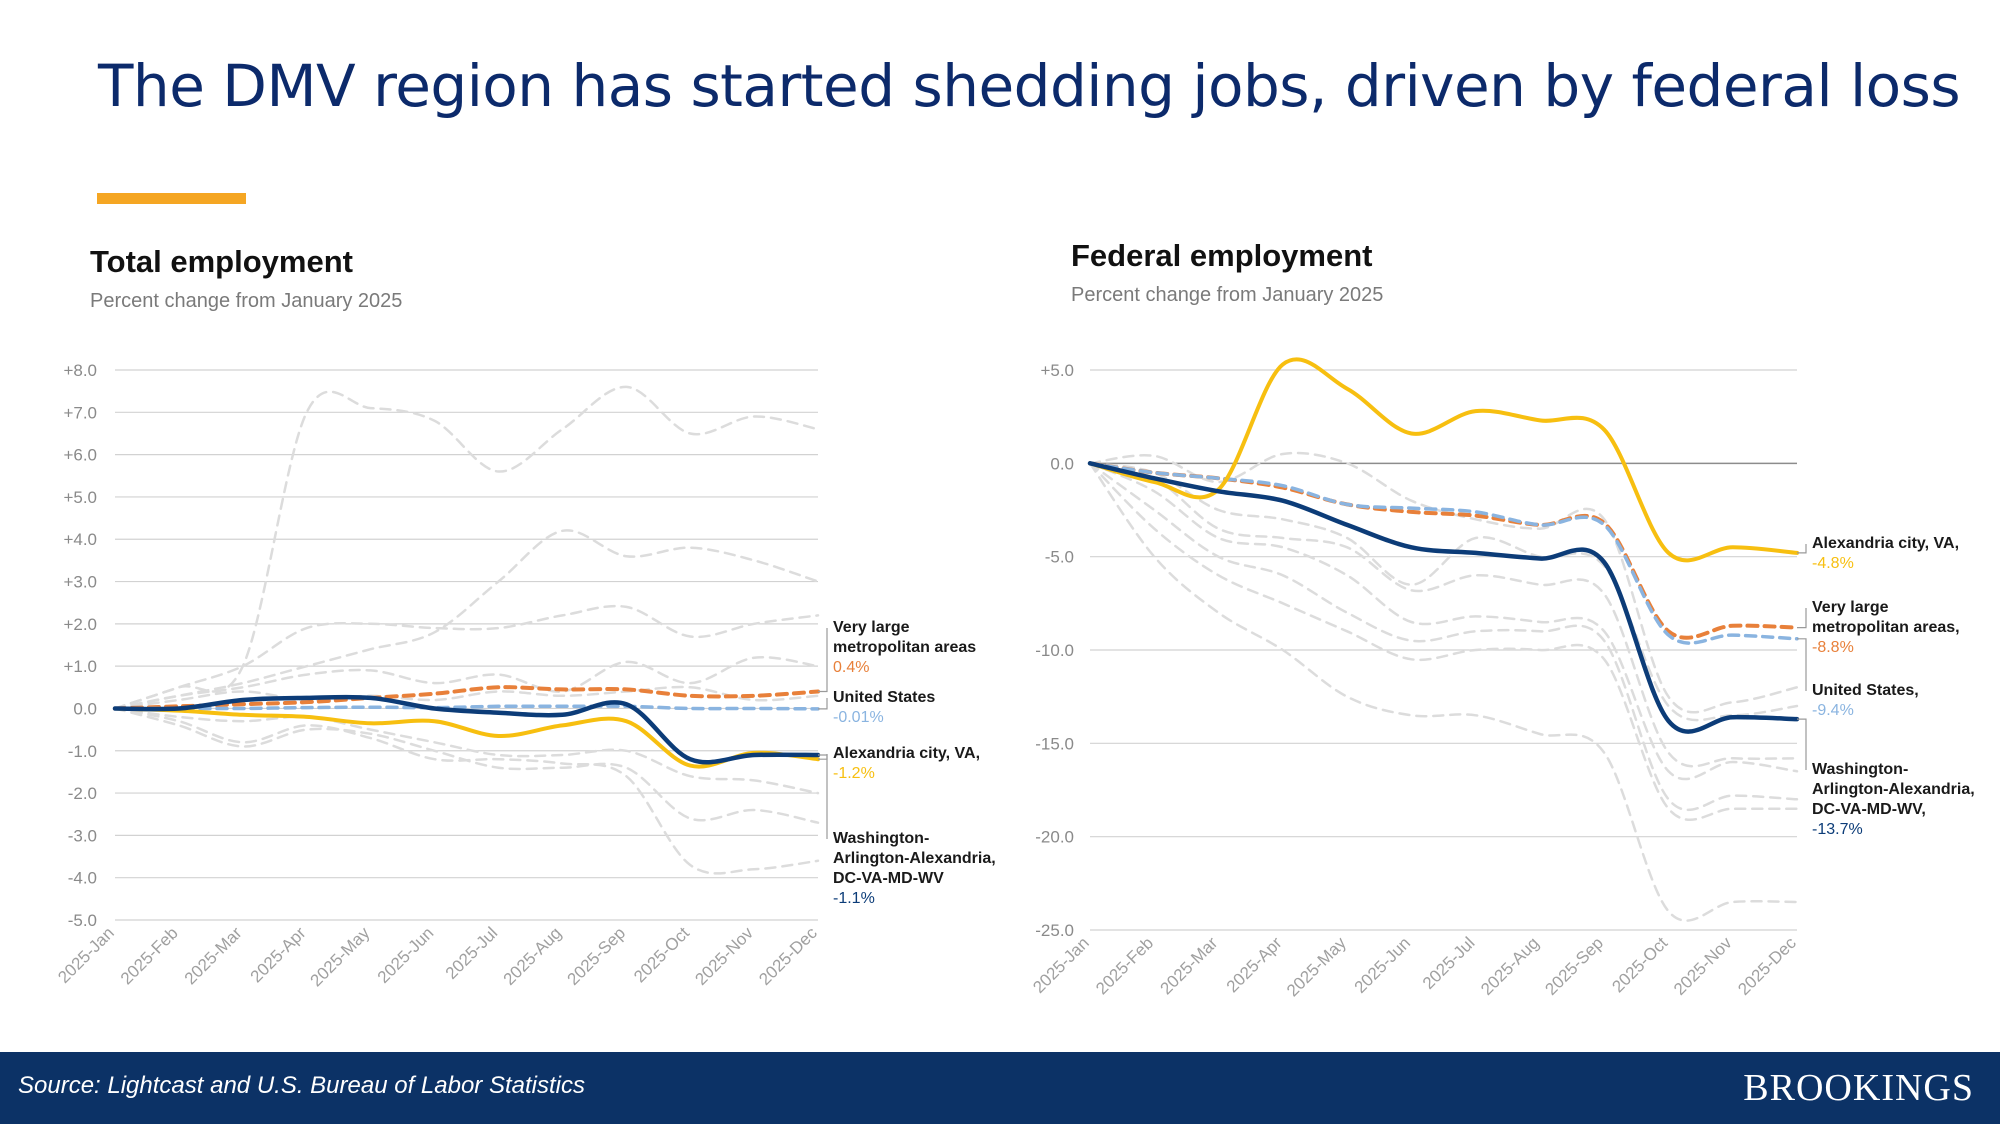  I want to click on y-tick-label: -4.0, so click(82, 878).